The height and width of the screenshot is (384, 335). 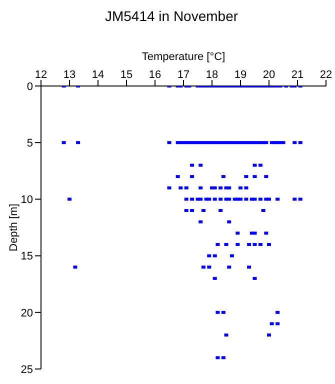 What do you see at coordinates (26, 256) in the screenshot?
I see `y-tick-label: 15` at bounding box center [26, 256].